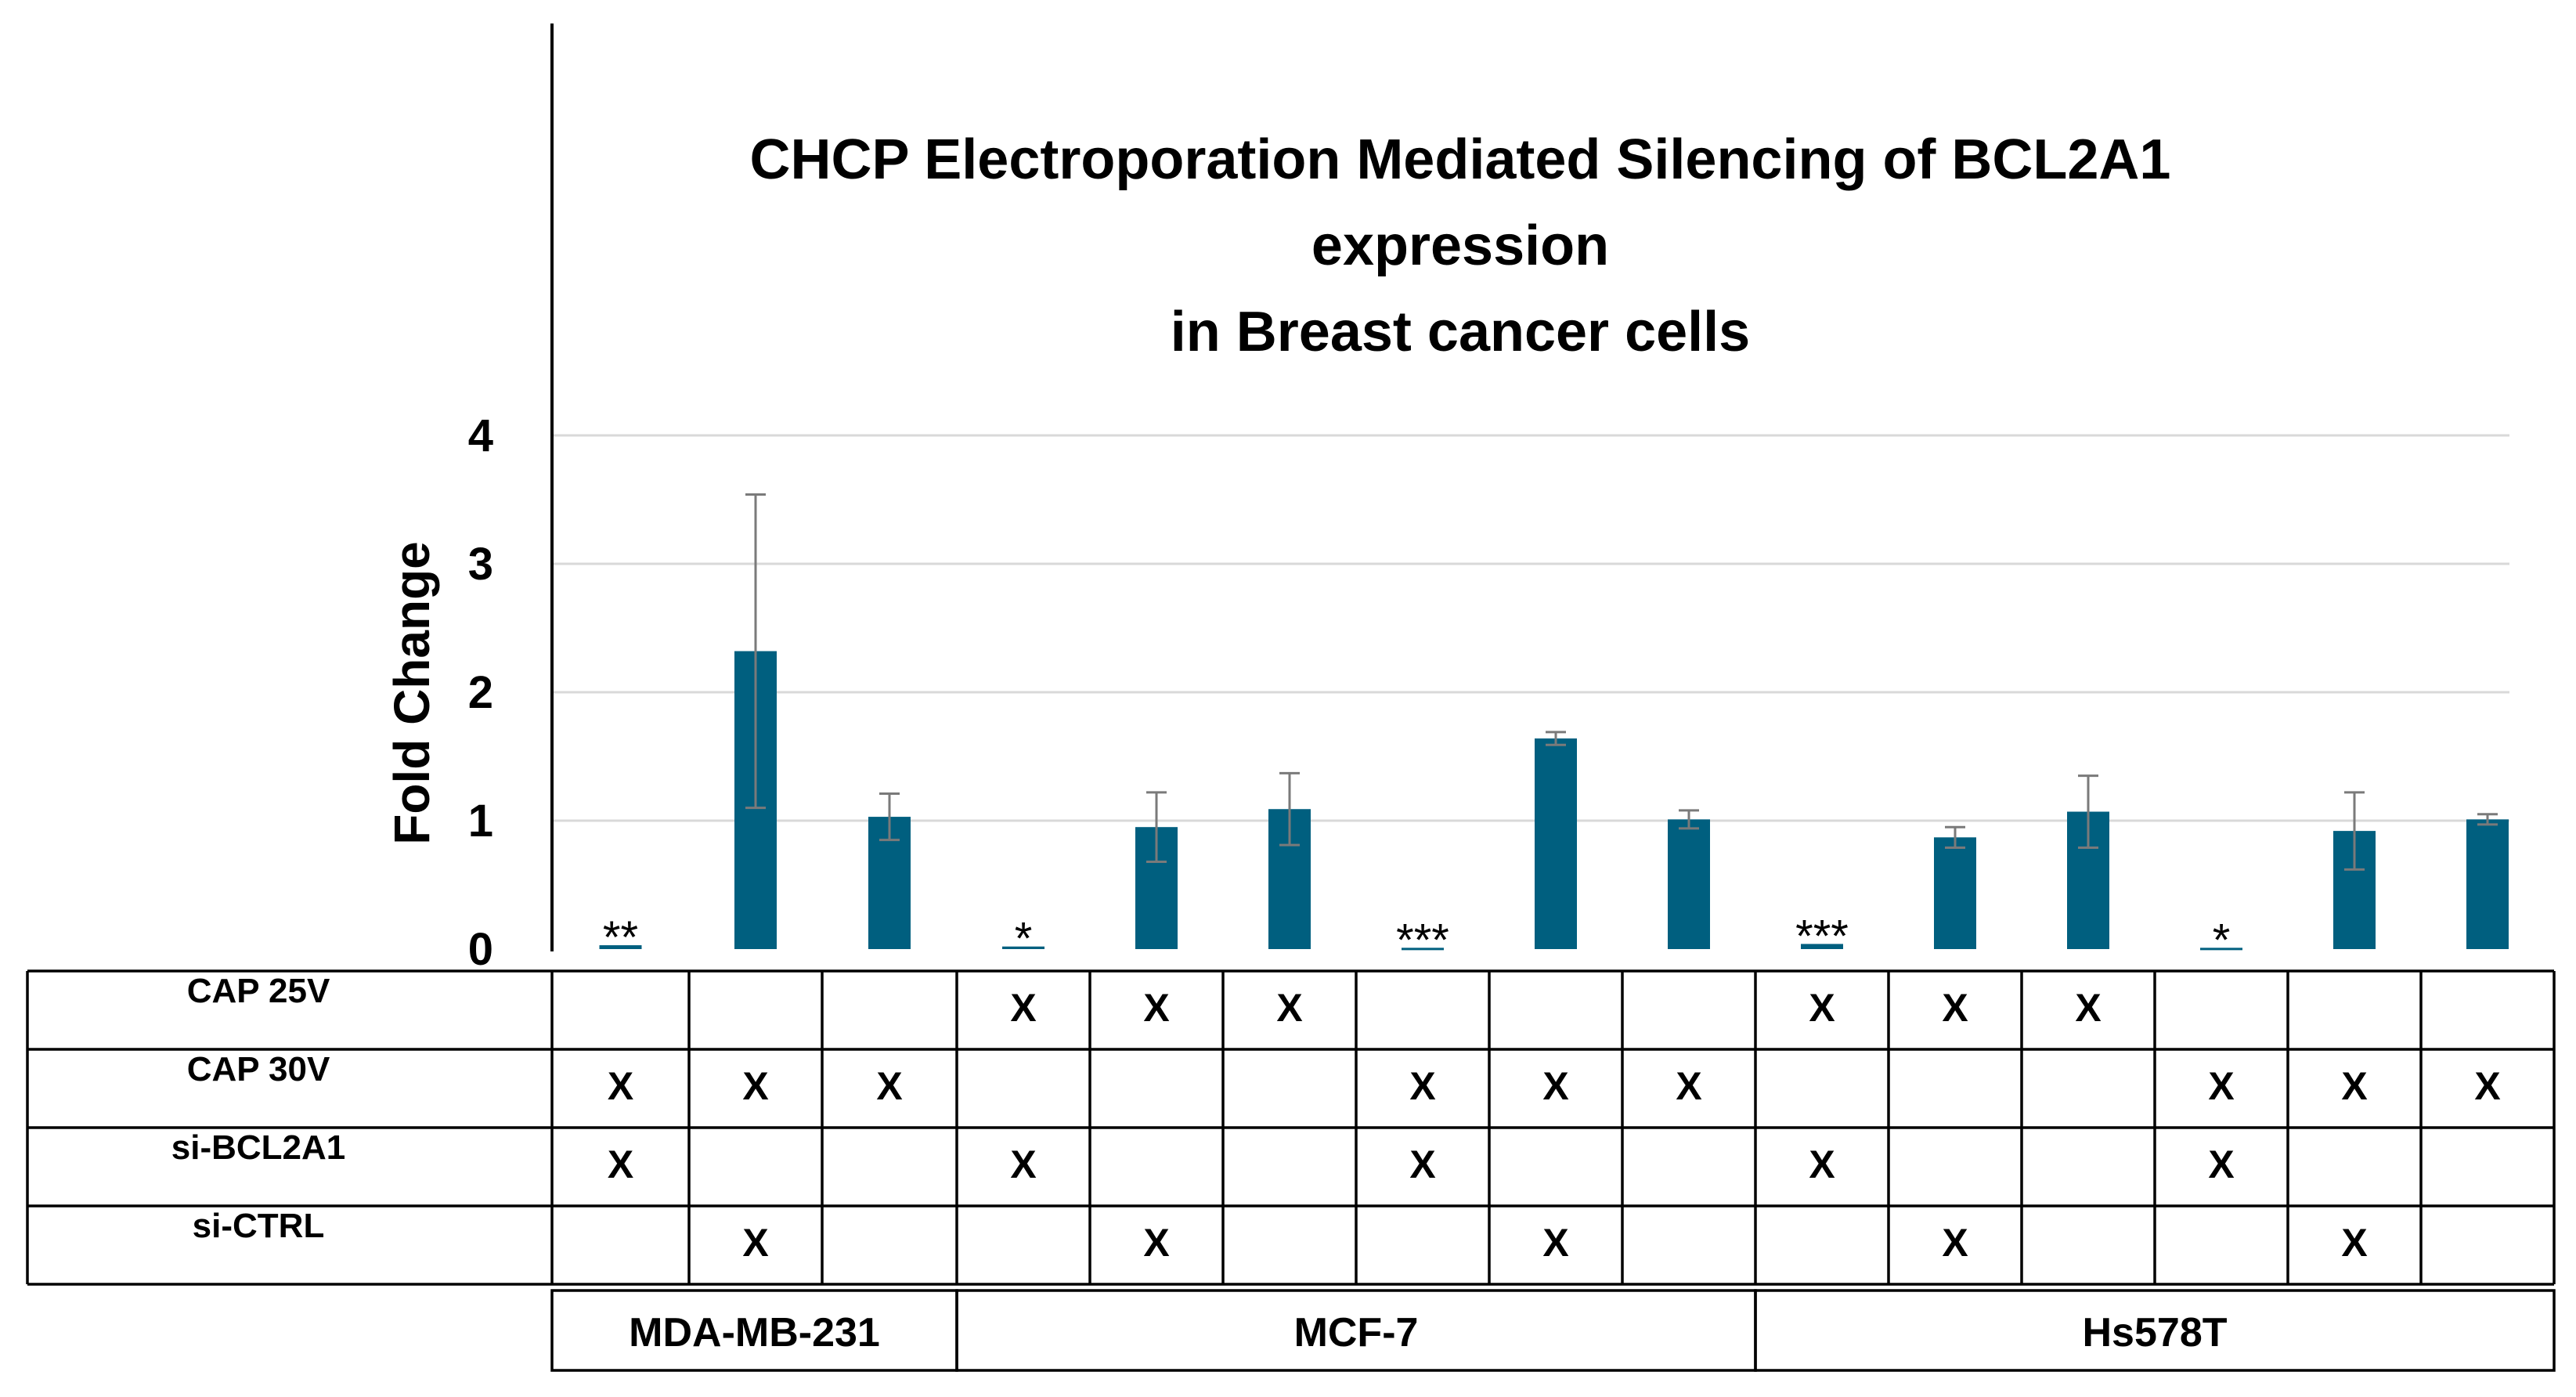 The height and width of the screenshot is (1397, 2576). I want to click on y-tick-label: 1, so click(480, 821).